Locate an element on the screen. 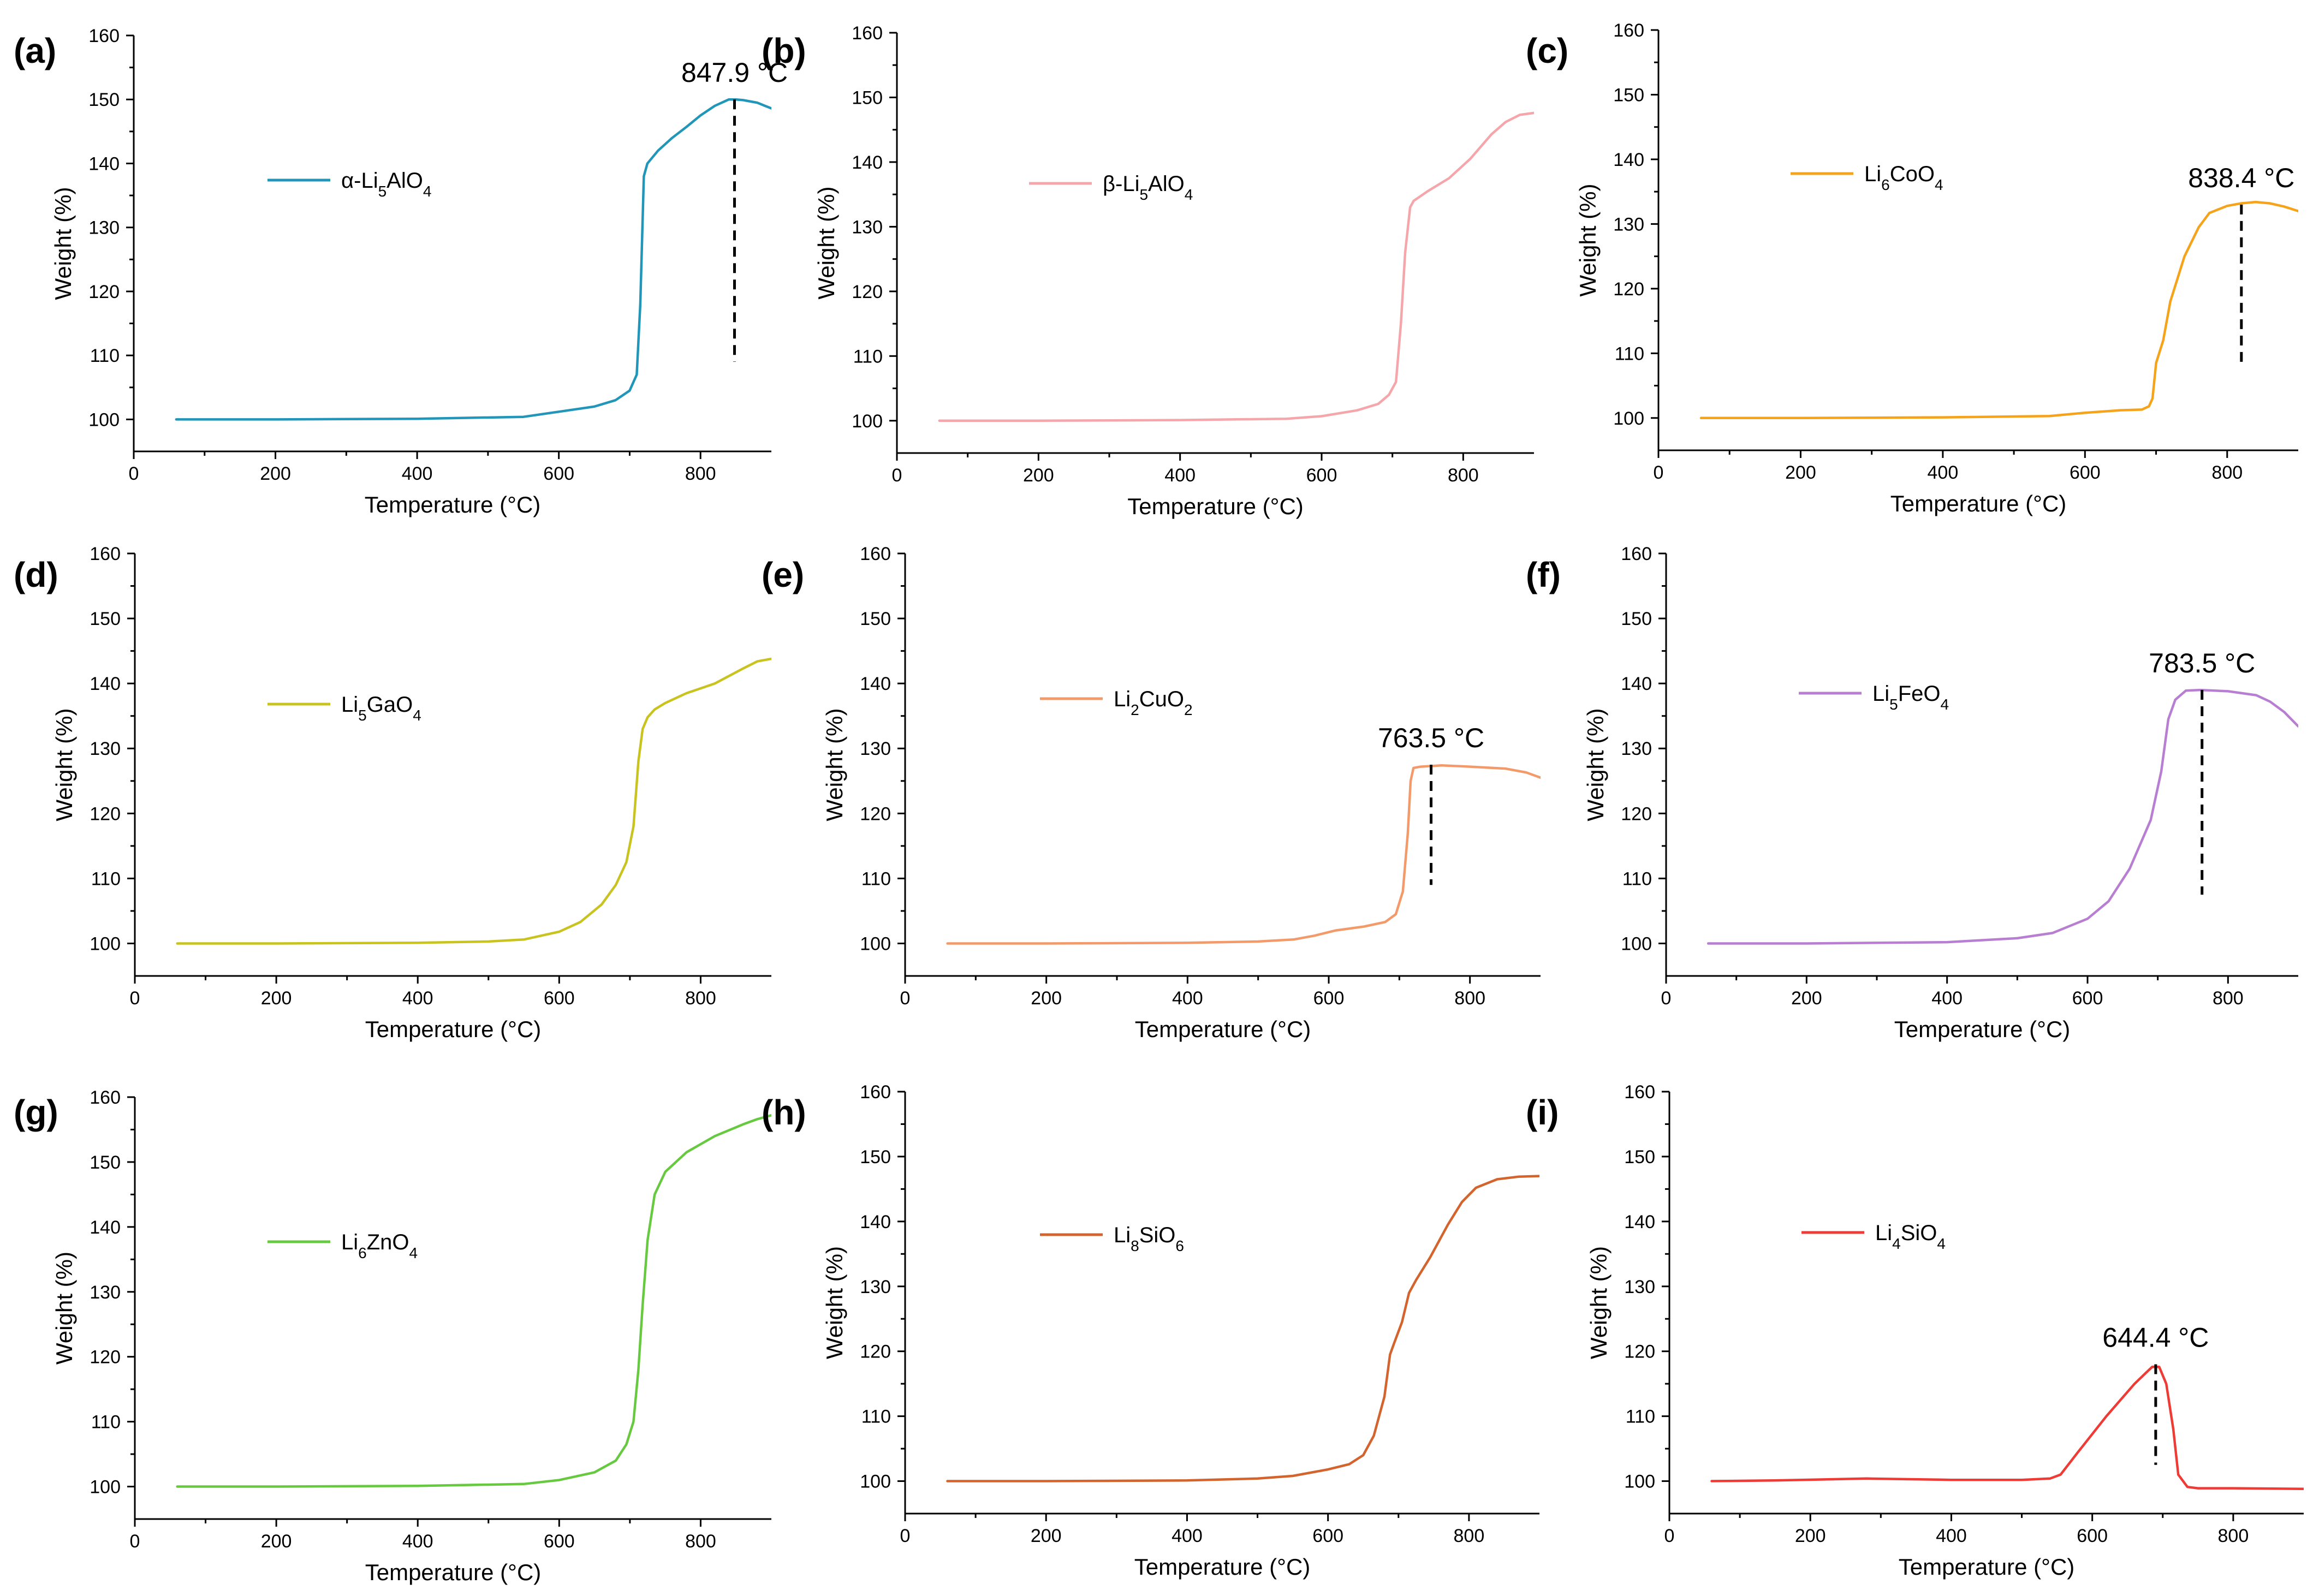 The height and width of the screenshot is (1596, 2319). legend-label: Li5FeO4 is located at coordinates (1910, 697).